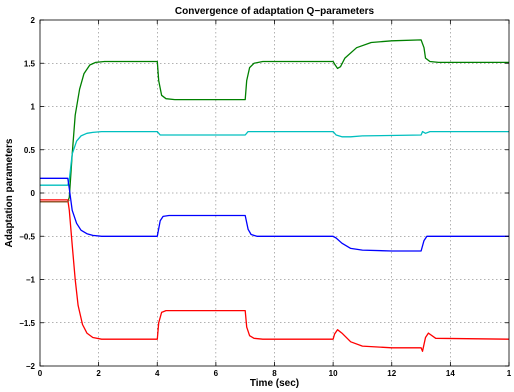  Describe the element at coordinates (274, 373) in the screenshot. I see `x-tick-label: 8` at that location.